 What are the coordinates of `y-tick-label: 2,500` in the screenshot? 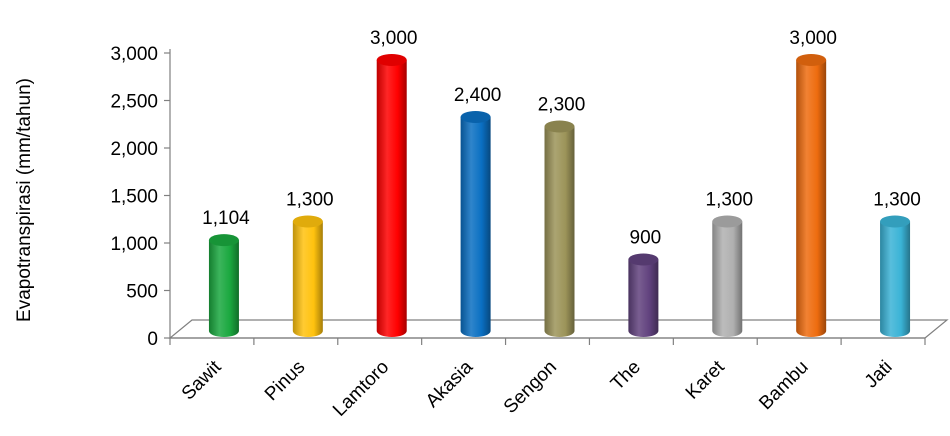 It's located at (134, 102).